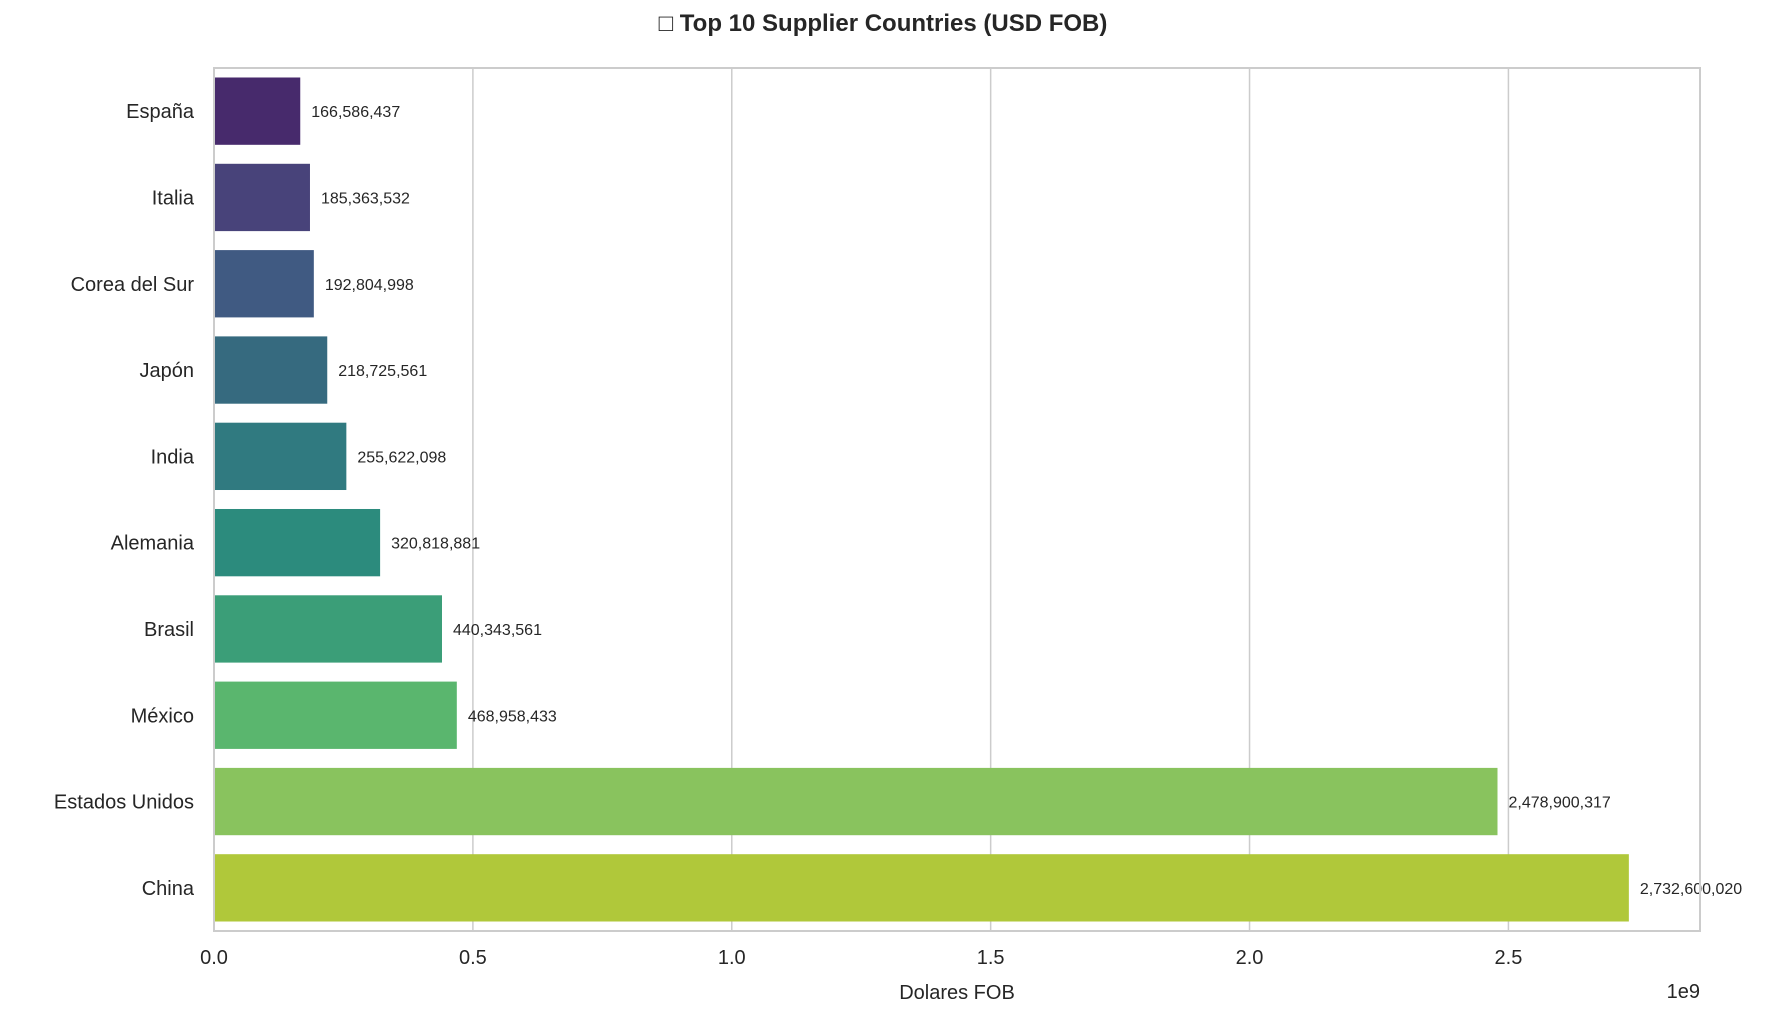 The image size is (1766, 1020). Describe the element at coordinates (365, 198) in the screenshot. I see `data-label: 185,363,532` at that location.